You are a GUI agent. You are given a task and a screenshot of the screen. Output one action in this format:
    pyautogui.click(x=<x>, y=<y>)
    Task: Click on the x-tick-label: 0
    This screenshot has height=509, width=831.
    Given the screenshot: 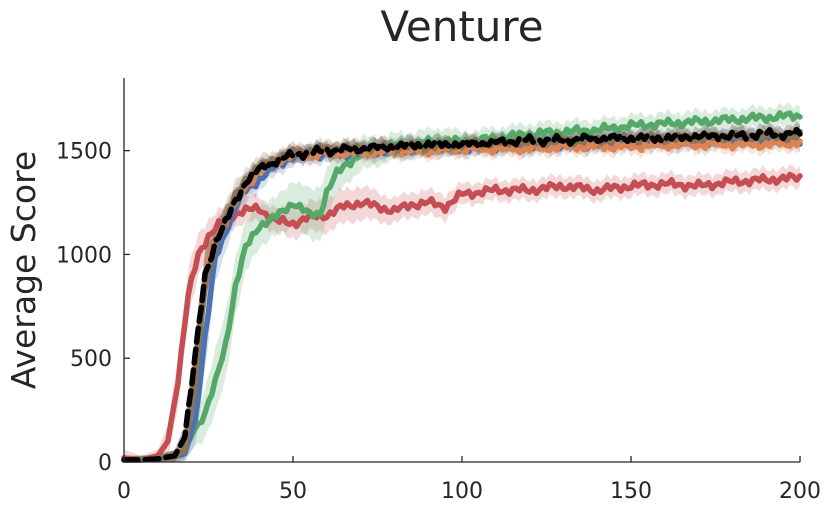 What is the action you would take?
    pyautogui.click(x=124, y=491)
    